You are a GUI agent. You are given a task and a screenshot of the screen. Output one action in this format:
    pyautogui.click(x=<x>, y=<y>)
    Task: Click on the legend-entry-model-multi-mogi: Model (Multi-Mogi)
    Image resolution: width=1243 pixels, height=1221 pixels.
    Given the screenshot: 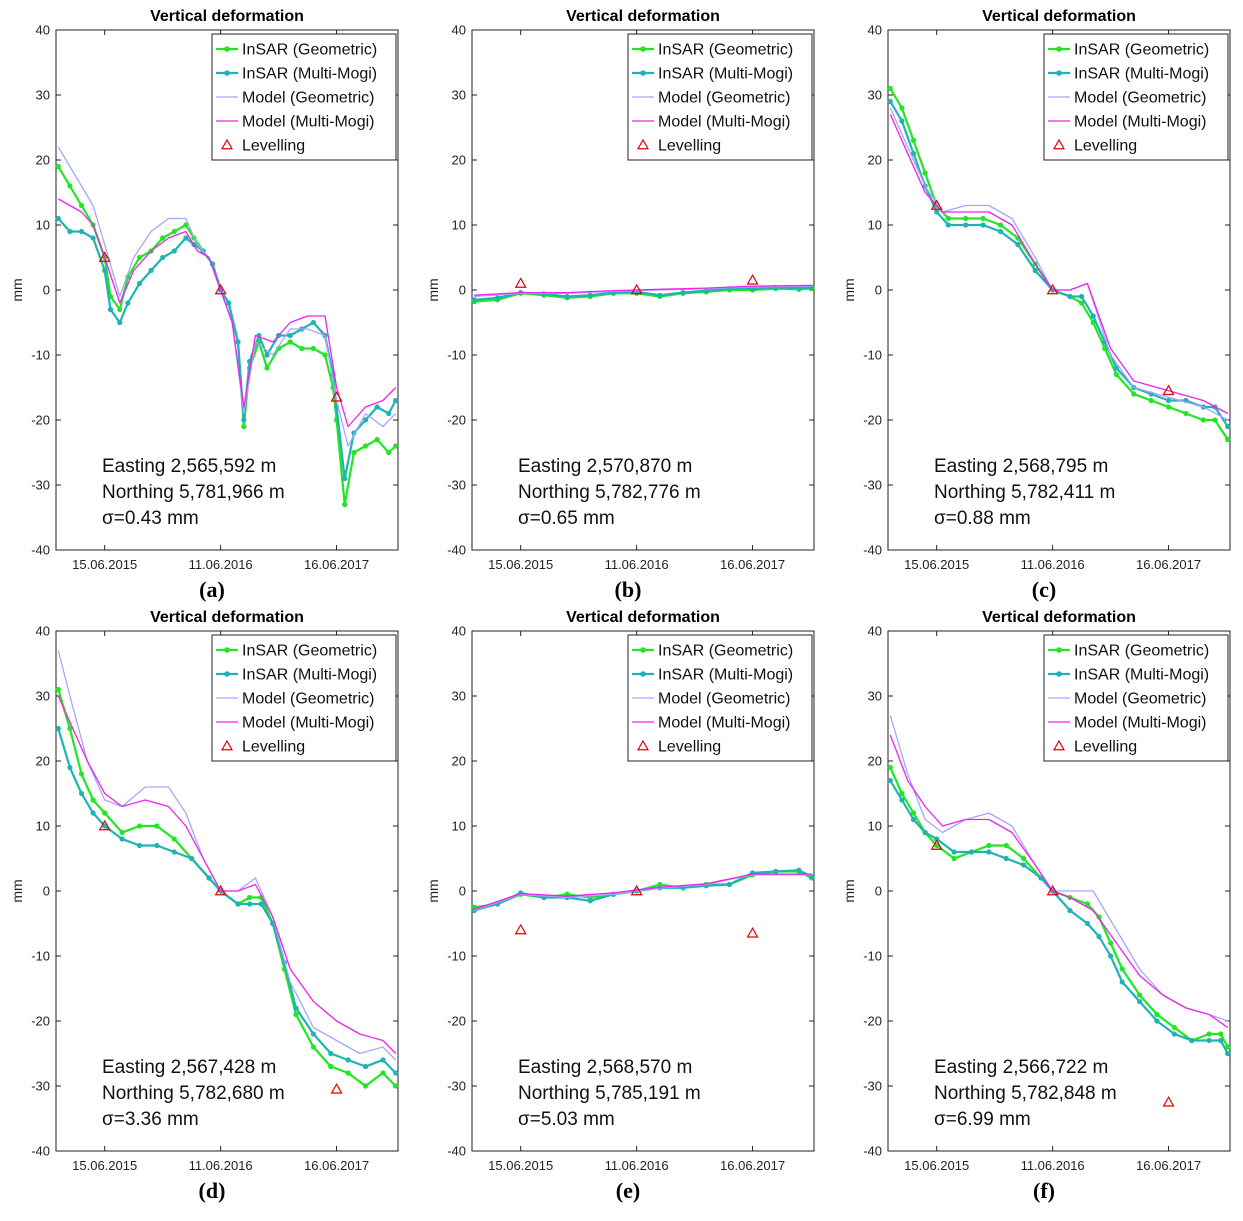 What is the action you would take?
    pyautogui.click(x=1127, y=723)
    